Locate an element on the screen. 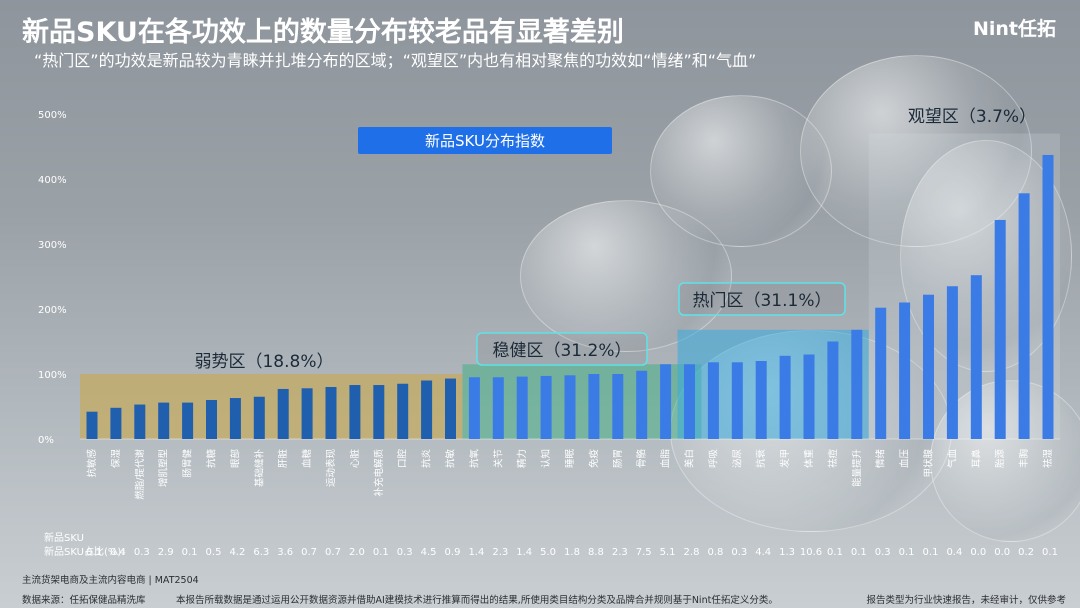  legend-box is located at coordinates (485, 140).